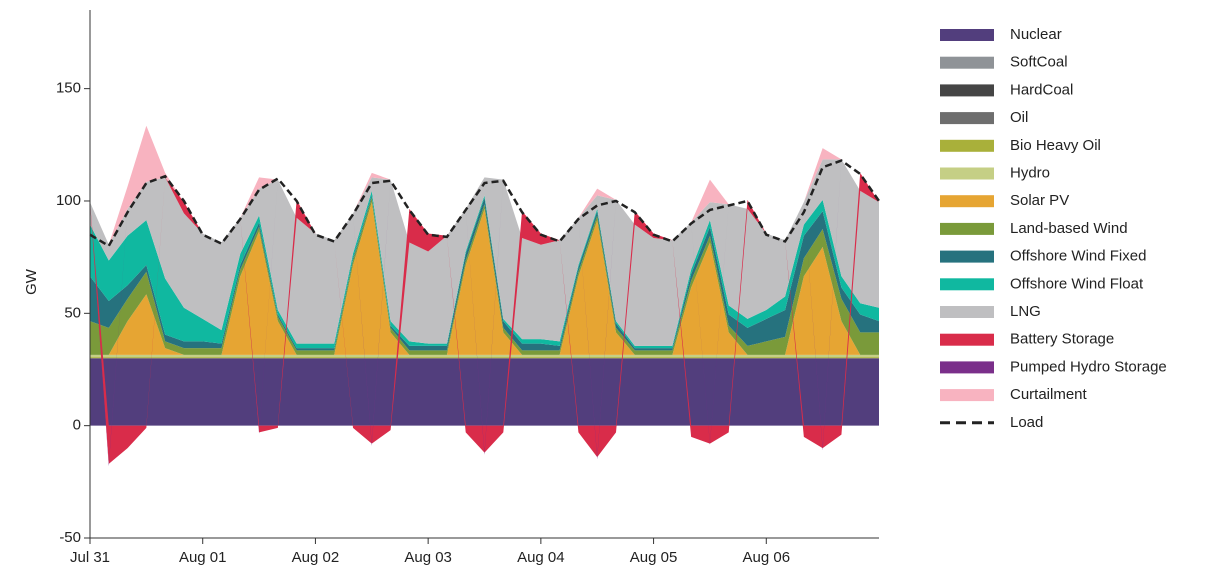 Image resolution: width=1212 pixels, height=584 pixels. What do you see at coordinates (1039, 200) in the screenshot?
I see `legend-label: Solar PV` at bounding box center [1039, 200].